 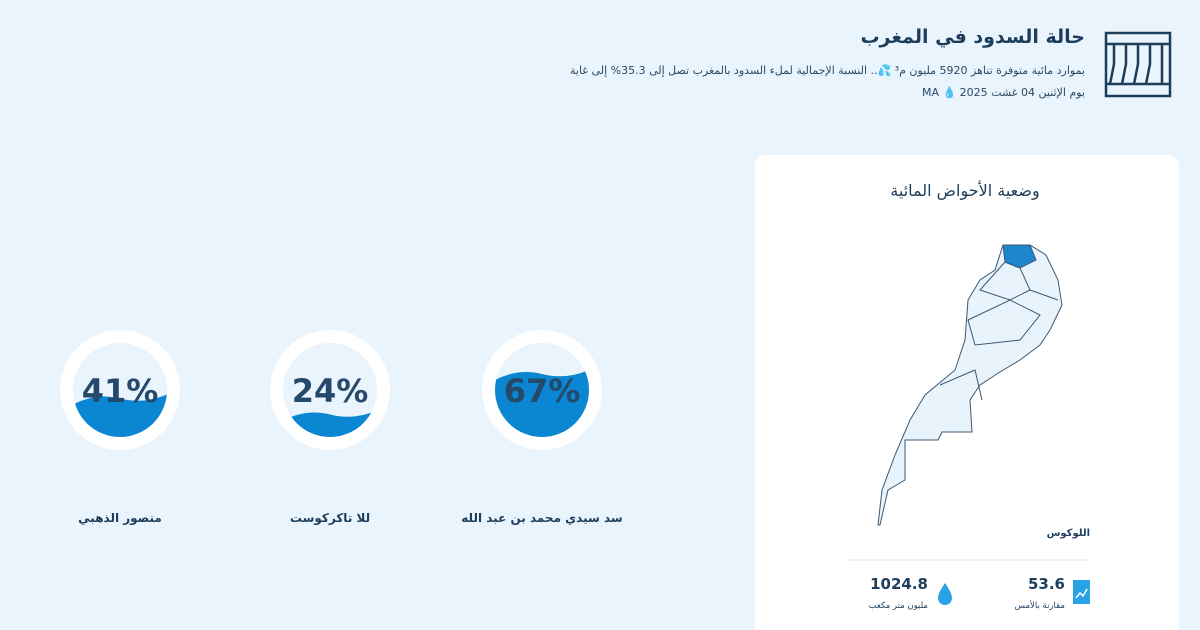 What do you see at coordinates (1138, 64) in the screenshot?
I see `dam-icon` at bounding box center [1138, 64].